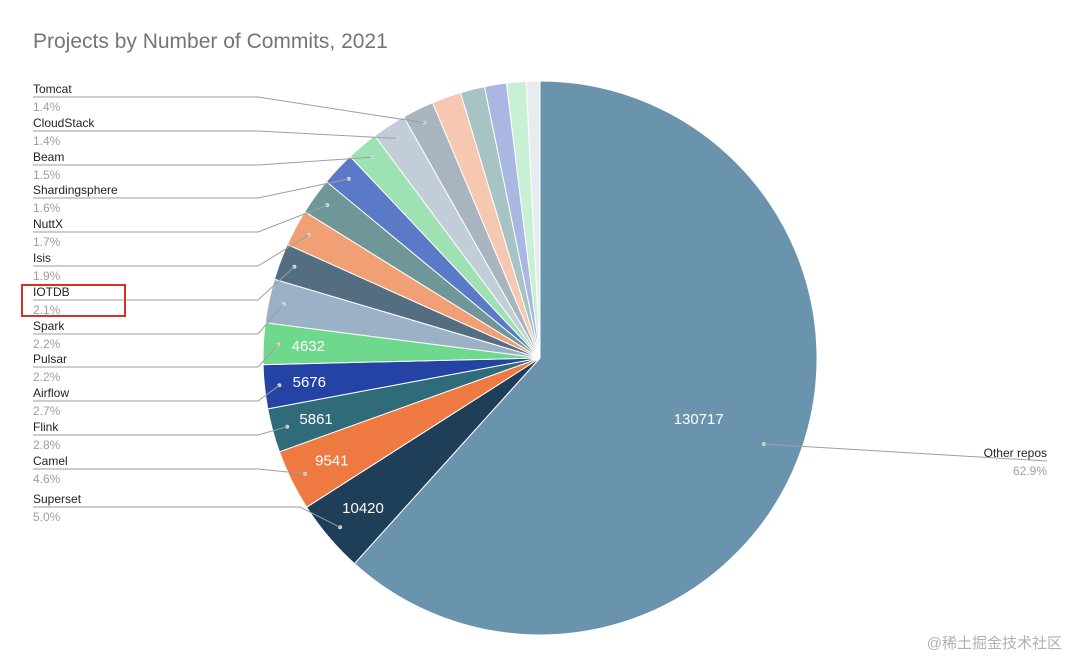  I want to click on label-percent: 1.6%, so click(47, 208).